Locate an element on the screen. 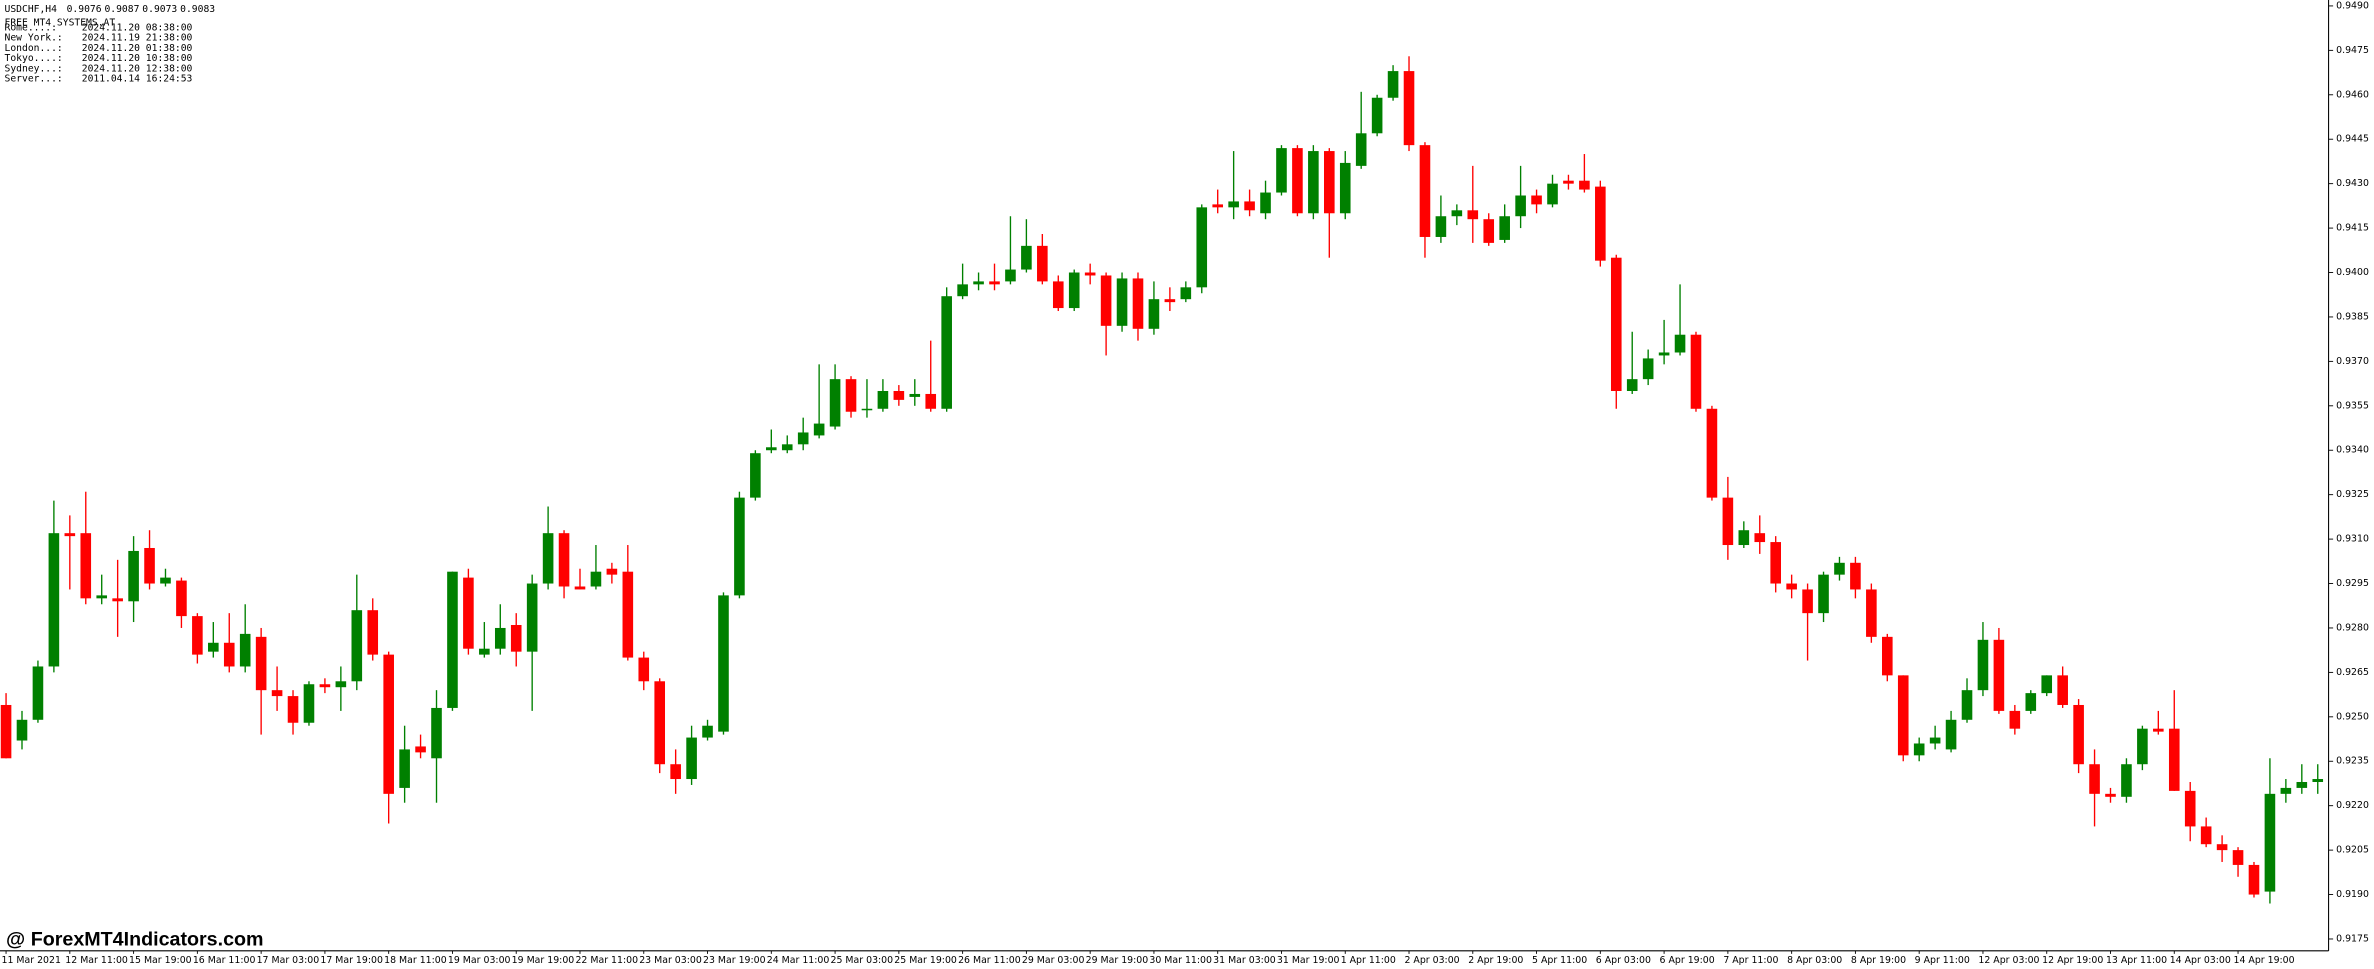 The width and height of the screenshot is (2374, 969). y-tick-label: 0.9220 is located at coordinates (2352, 805).